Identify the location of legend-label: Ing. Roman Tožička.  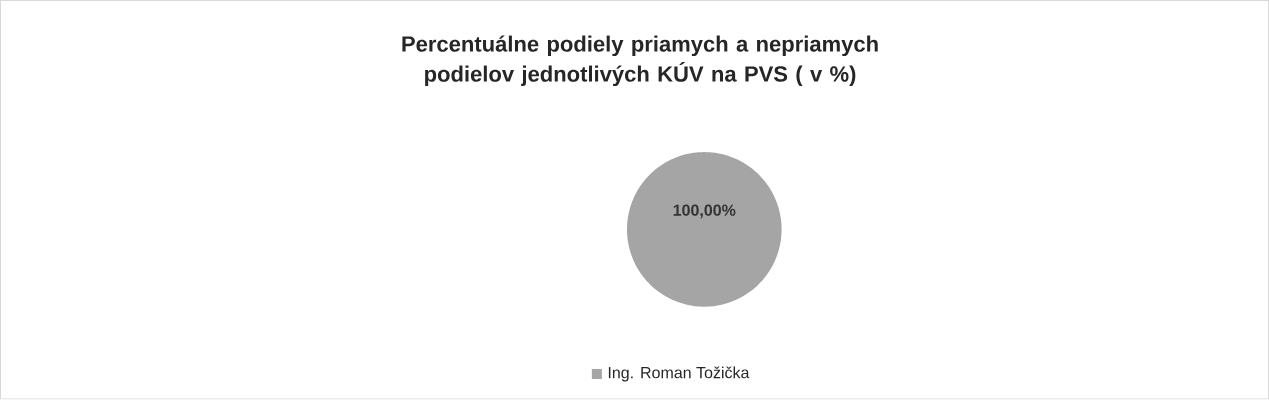
(679, 374).